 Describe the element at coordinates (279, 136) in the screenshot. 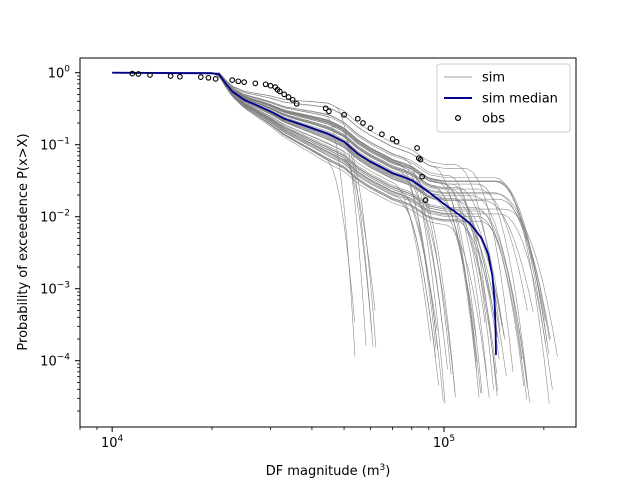

I see `obs-points` at that location.